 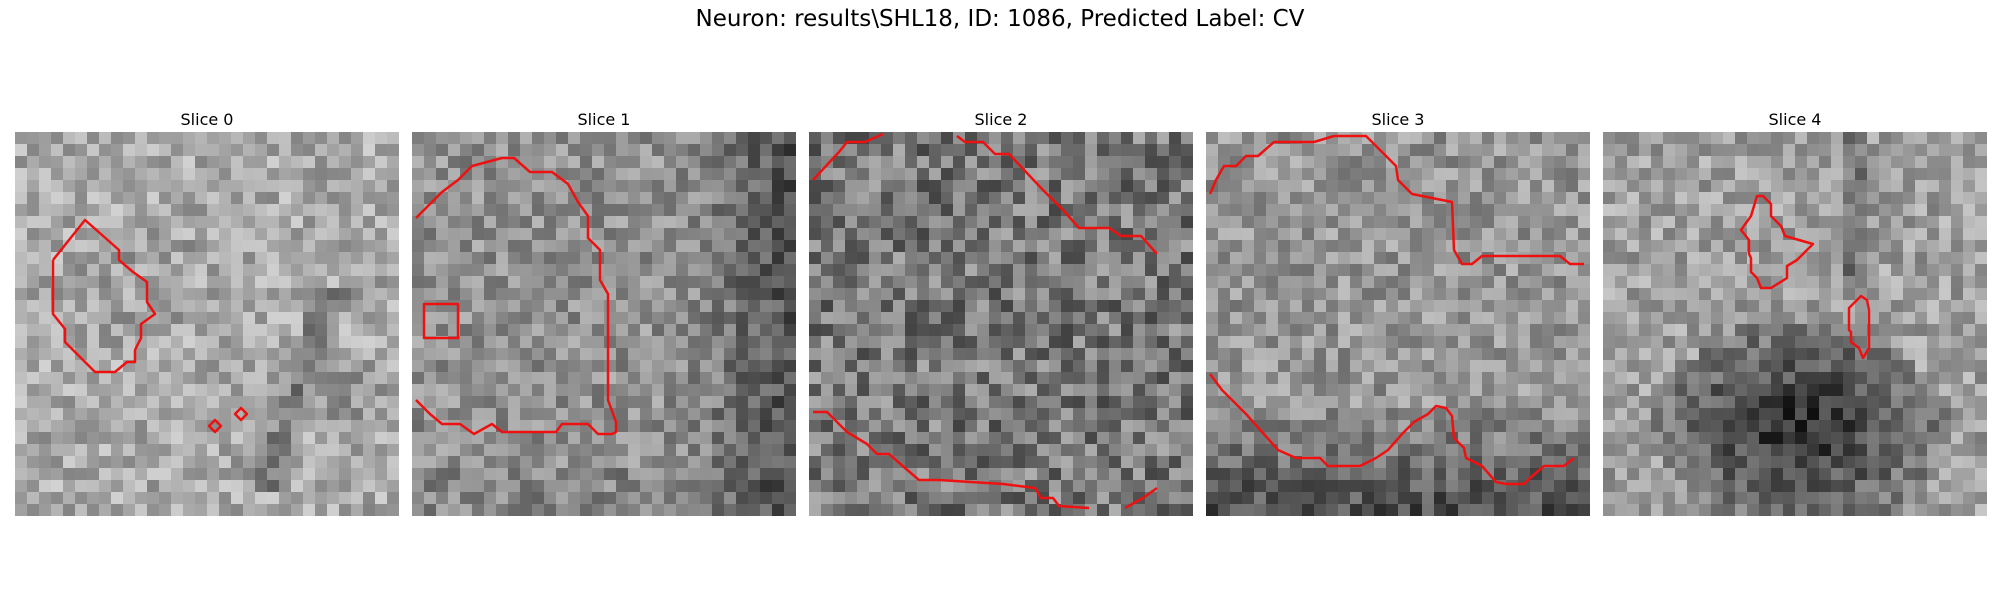 I want to click on slice-title-3: Slice 3, so click(x=1398, y=119).